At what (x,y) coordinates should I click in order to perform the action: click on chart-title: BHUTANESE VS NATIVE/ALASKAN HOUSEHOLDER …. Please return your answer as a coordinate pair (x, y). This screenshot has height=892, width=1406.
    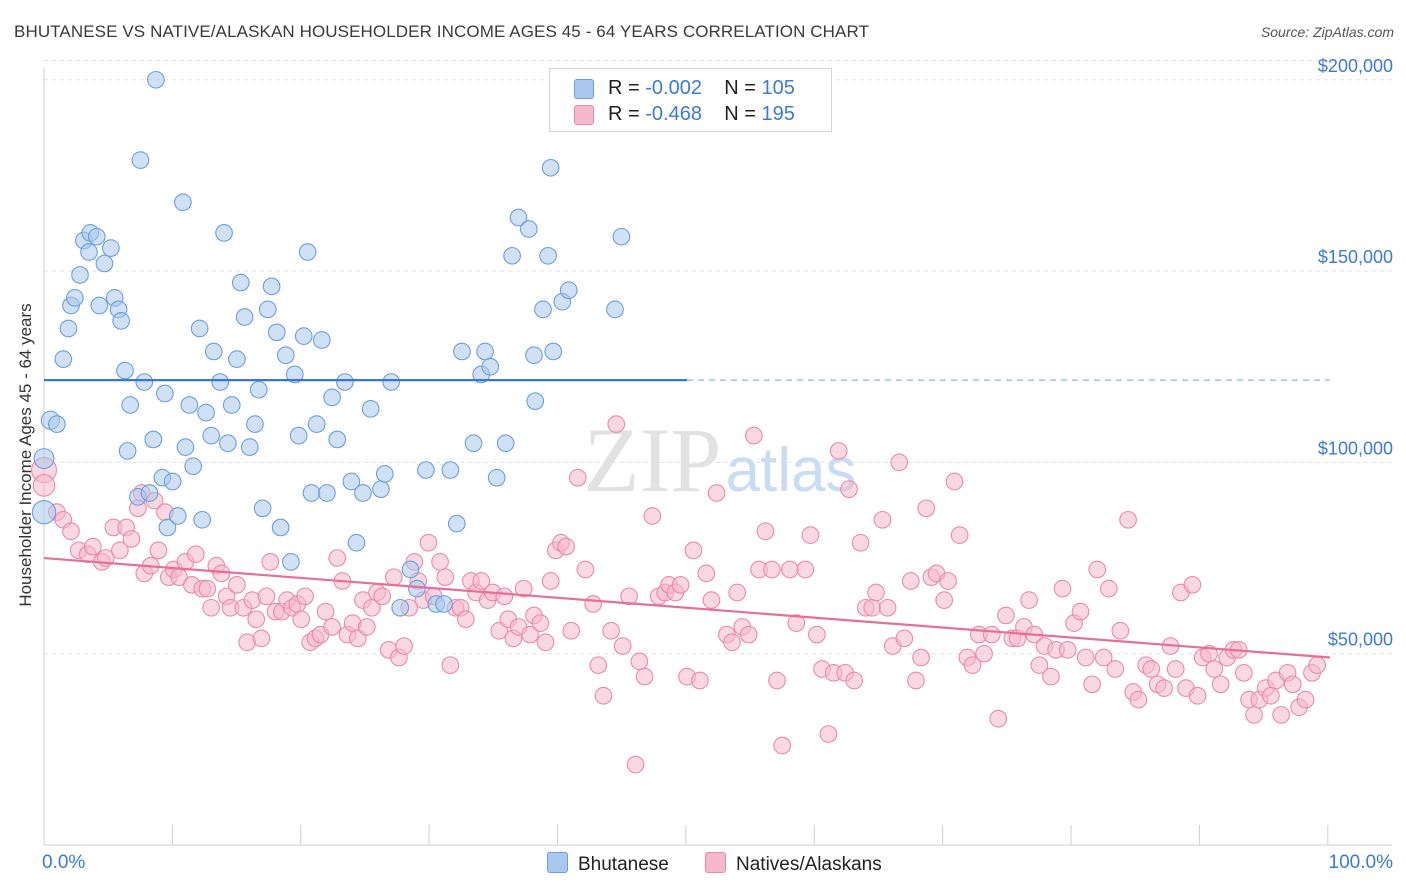
    Looking at the image, I should click on (442, 31).